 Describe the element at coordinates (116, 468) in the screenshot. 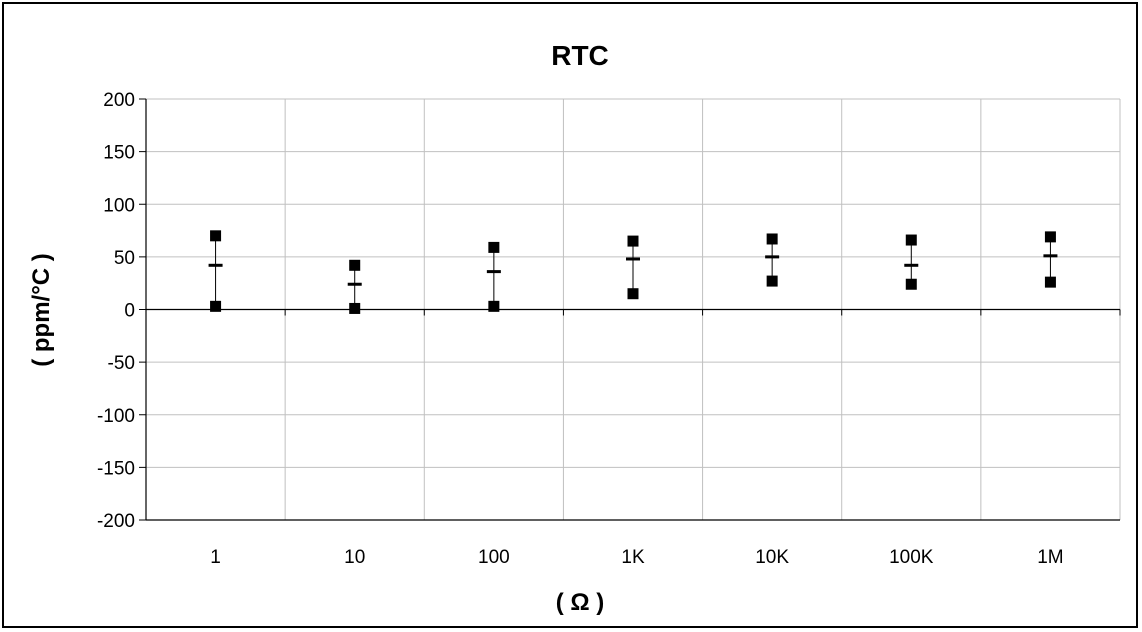

I see `y-tick-label: -150` at that location.